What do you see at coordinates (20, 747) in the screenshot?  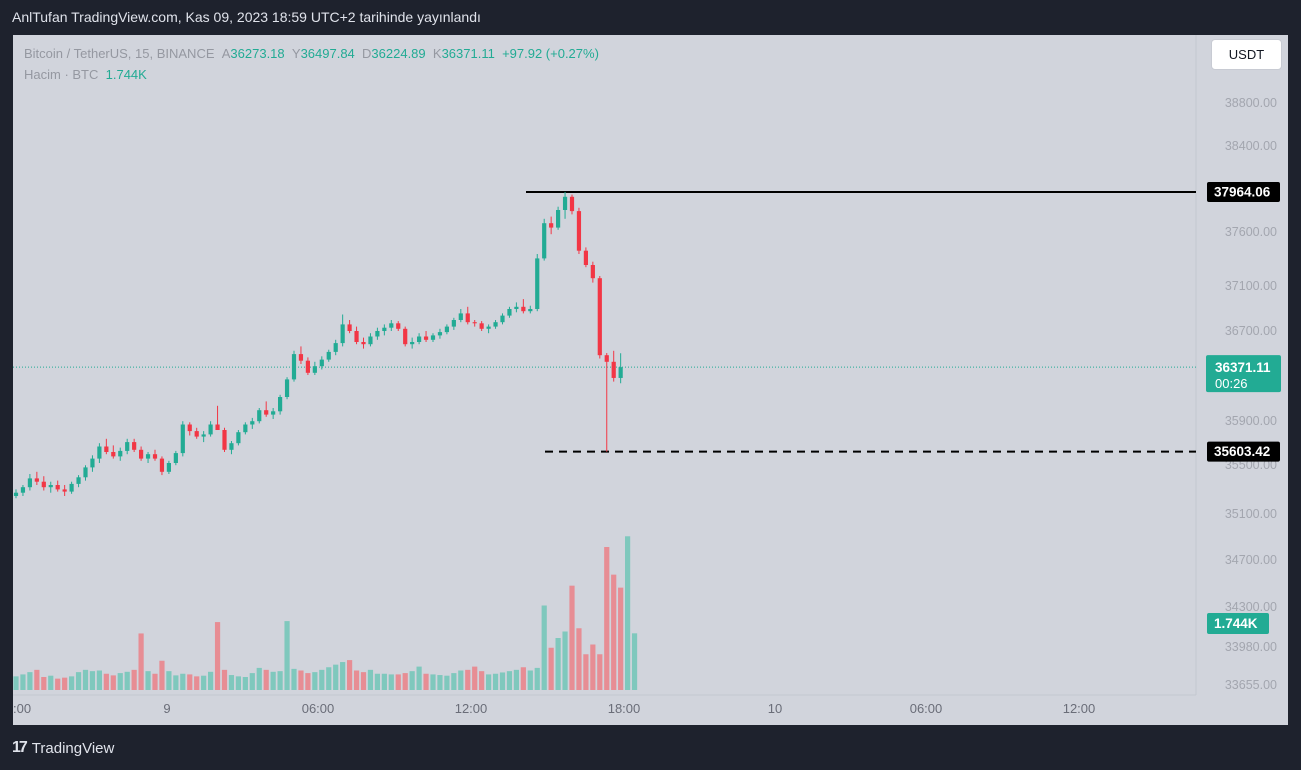 I see `tradingview-logo-icon: 17` at bounding box center [20, 747].